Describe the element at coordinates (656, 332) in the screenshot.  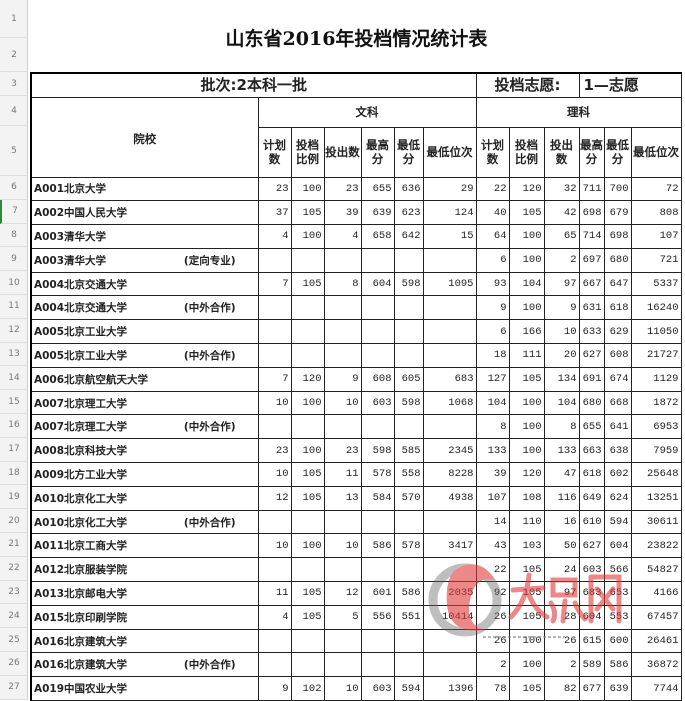
I see `science-value-cell: 11050` at that location.